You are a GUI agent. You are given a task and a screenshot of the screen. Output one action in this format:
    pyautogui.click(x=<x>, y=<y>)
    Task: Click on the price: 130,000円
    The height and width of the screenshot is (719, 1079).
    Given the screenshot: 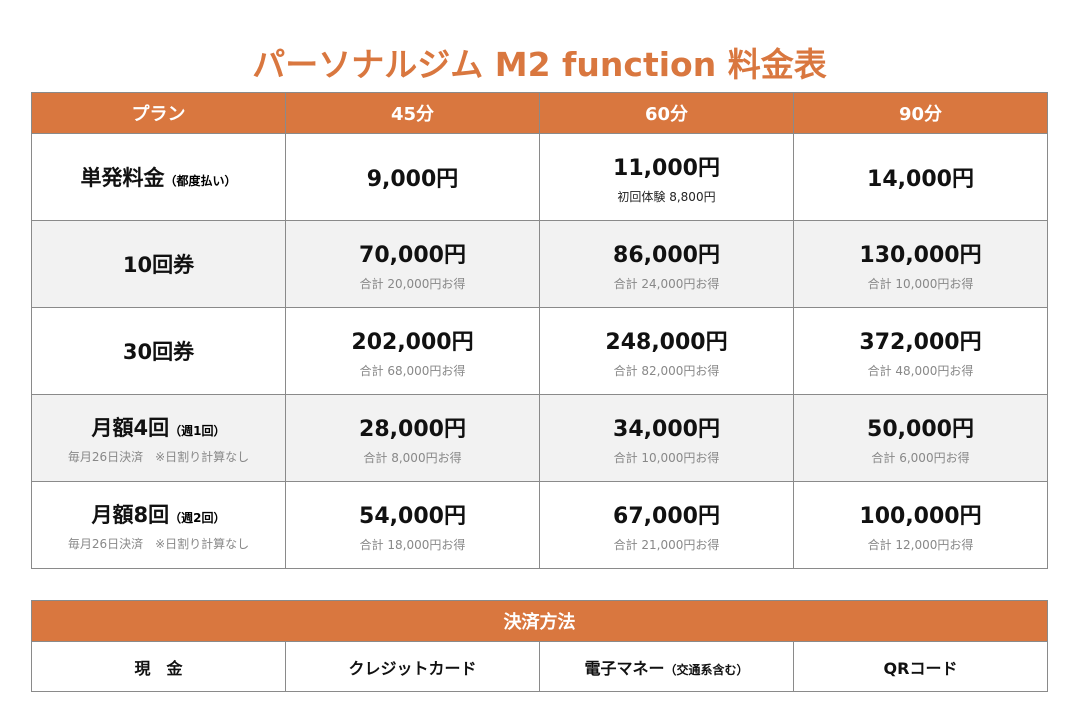 What is the action you would take?
    pyautogui.click(x=920, y=255)
    